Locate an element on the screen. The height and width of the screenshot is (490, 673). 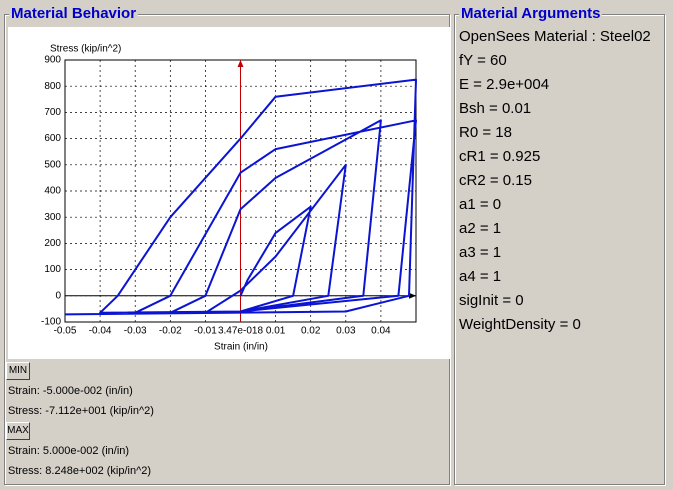
argument: cR1 = 0.925 is located at coordinates (500, 156).